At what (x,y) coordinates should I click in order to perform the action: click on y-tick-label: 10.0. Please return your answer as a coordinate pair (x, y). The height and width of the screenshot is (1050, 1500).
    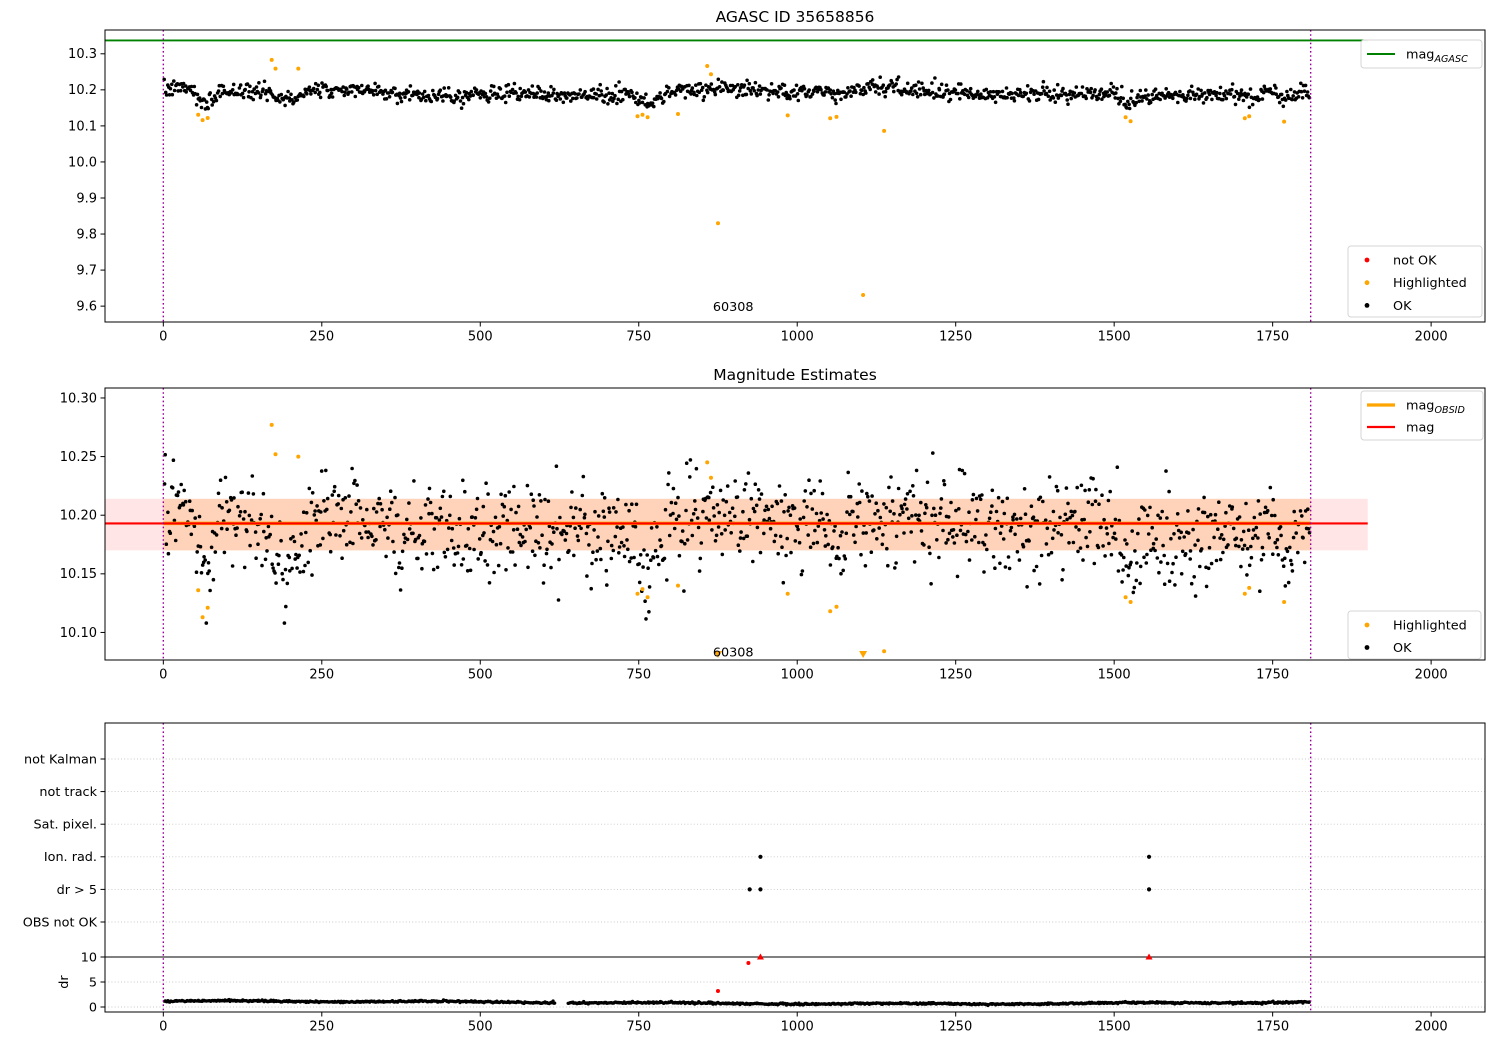
    Looking at the image, I should click on (82, 162).